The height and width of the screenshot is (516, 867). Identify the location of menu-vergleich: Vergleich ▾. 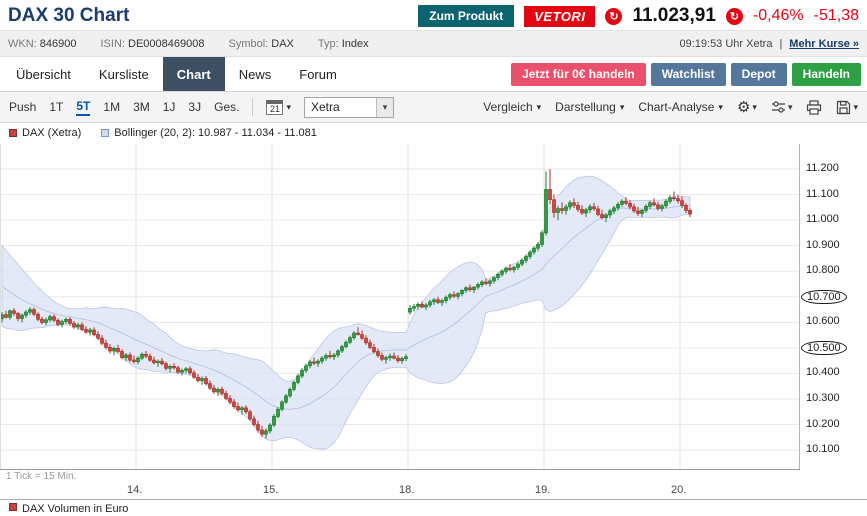
(512, 107).